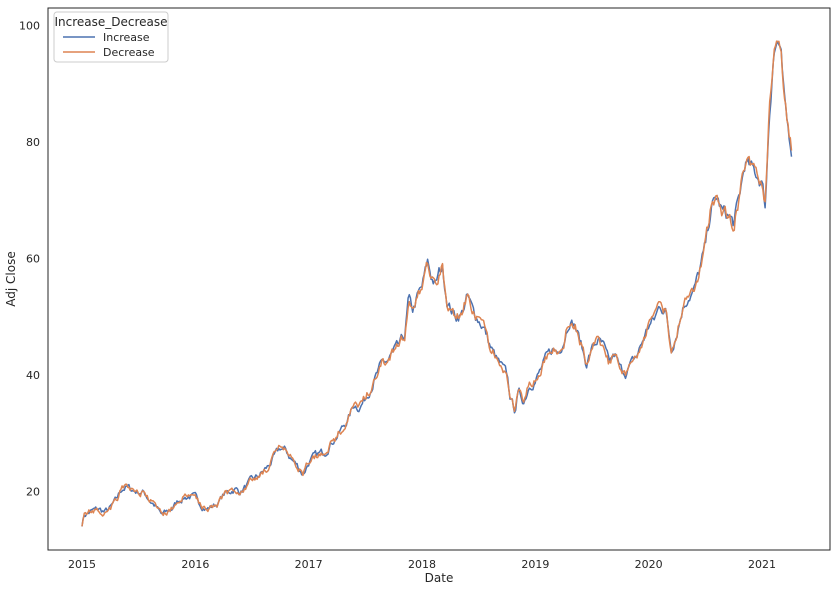 The image size is (837, 591). I want to click on x-axis: 2015 2016 2017 2018 2019 2020 2021, so click(422, 564).